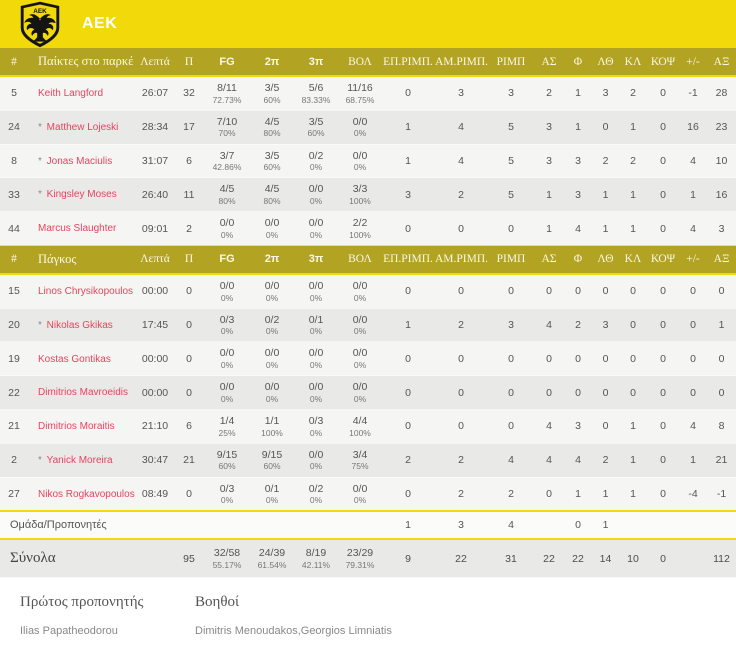  I want to click on player-name-link: Kostas Gontikas, so click(74, 359).